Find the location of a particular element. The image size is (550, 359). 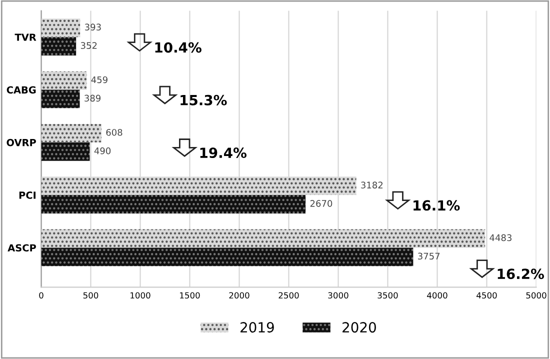

x-tick-label: 2000 is located at coordinates (239, 295).